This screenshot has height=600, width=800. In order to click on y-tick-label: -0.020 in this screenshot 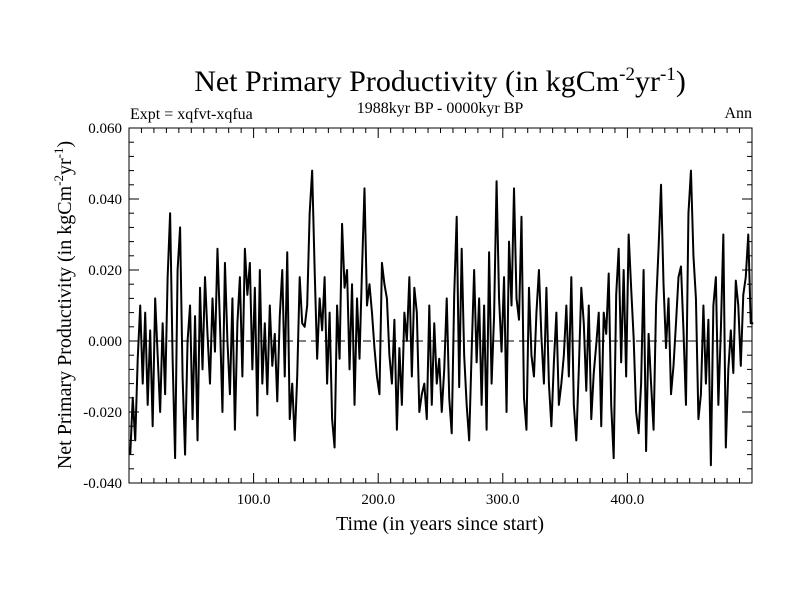, I will do `click(102, 413)`.